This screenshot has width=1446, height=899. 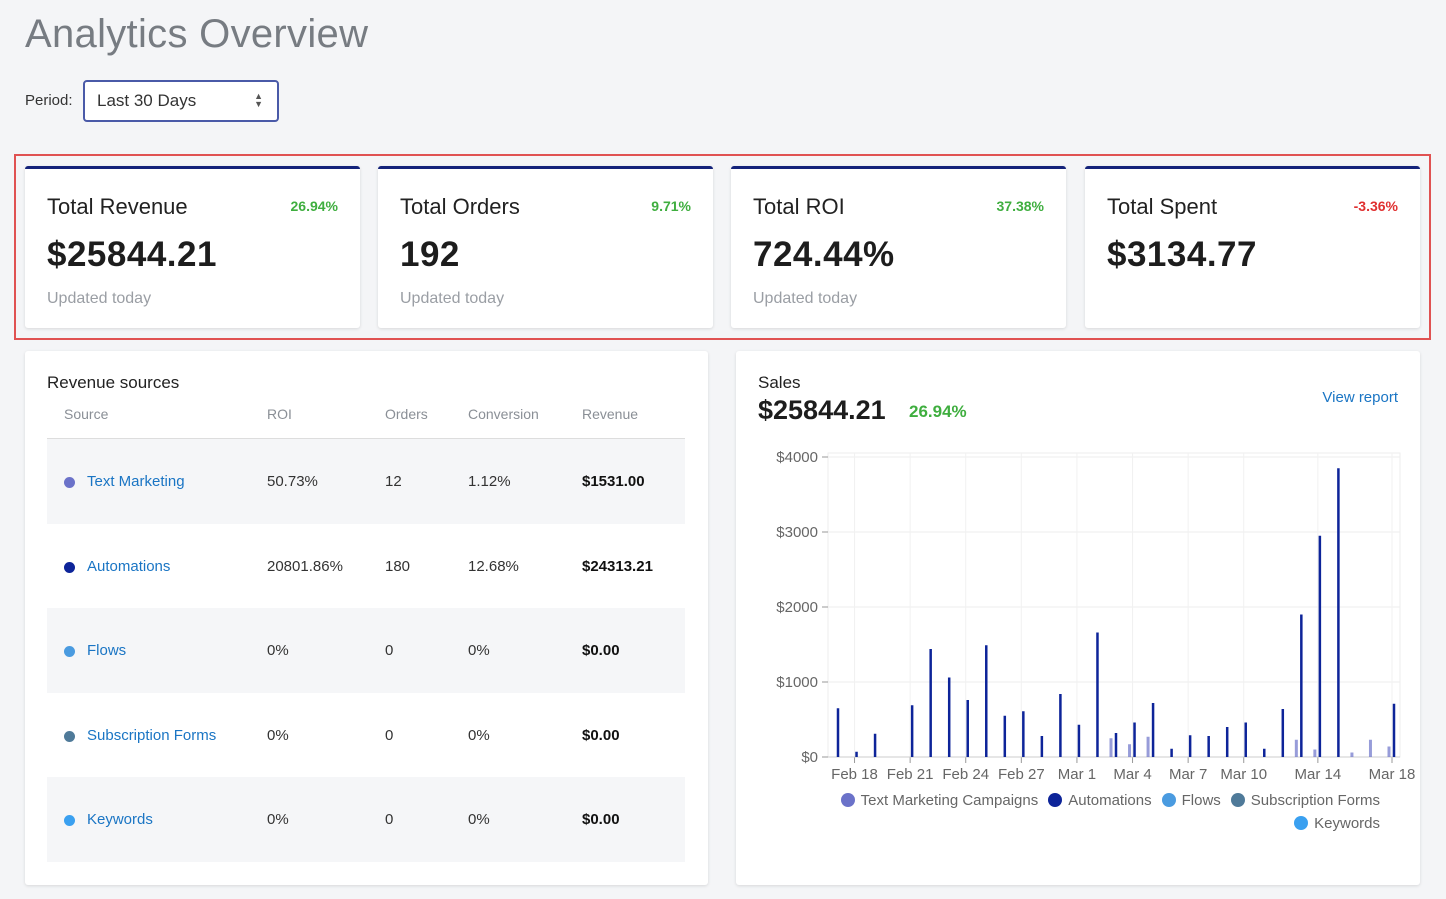 What do you see at coordinates (854, 774) in the screenshot?
I see `x-tick-label: Feb 18` at bounding box center [854, 774].